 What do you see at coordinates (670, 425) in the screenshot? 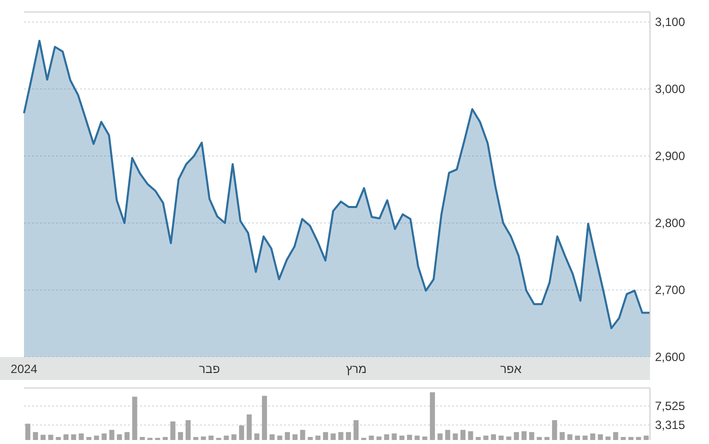
I see `y-tick-label: 3,315` at bounding box center [670, 425].